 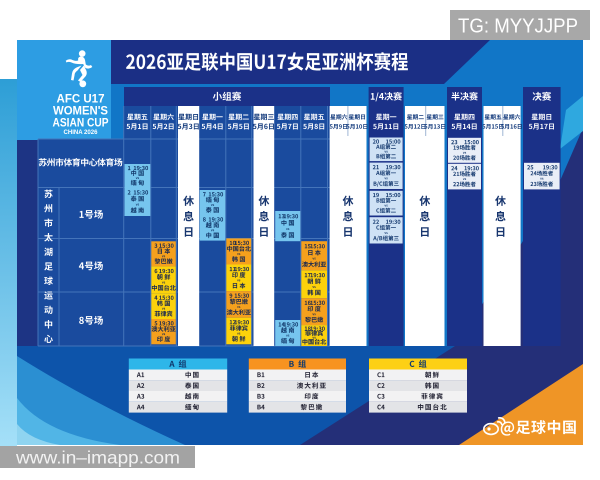 I want to click on svg-text: ASIAN CUP, so click(x=81, y=123).